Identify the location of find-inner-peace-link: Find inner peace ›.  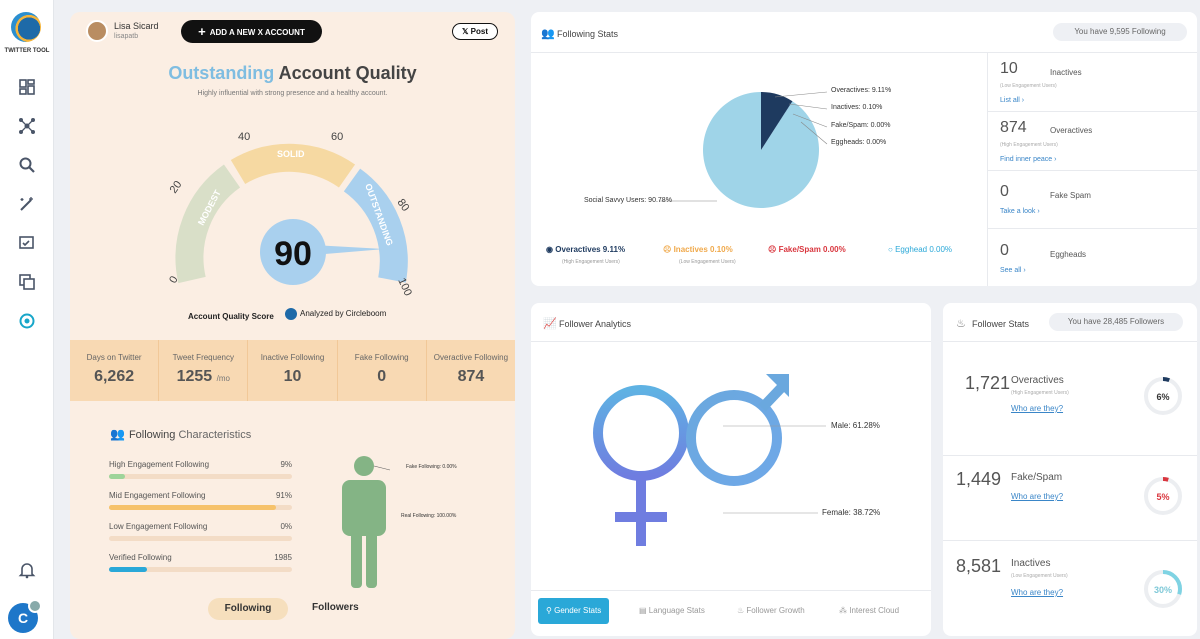
(1028, 159).